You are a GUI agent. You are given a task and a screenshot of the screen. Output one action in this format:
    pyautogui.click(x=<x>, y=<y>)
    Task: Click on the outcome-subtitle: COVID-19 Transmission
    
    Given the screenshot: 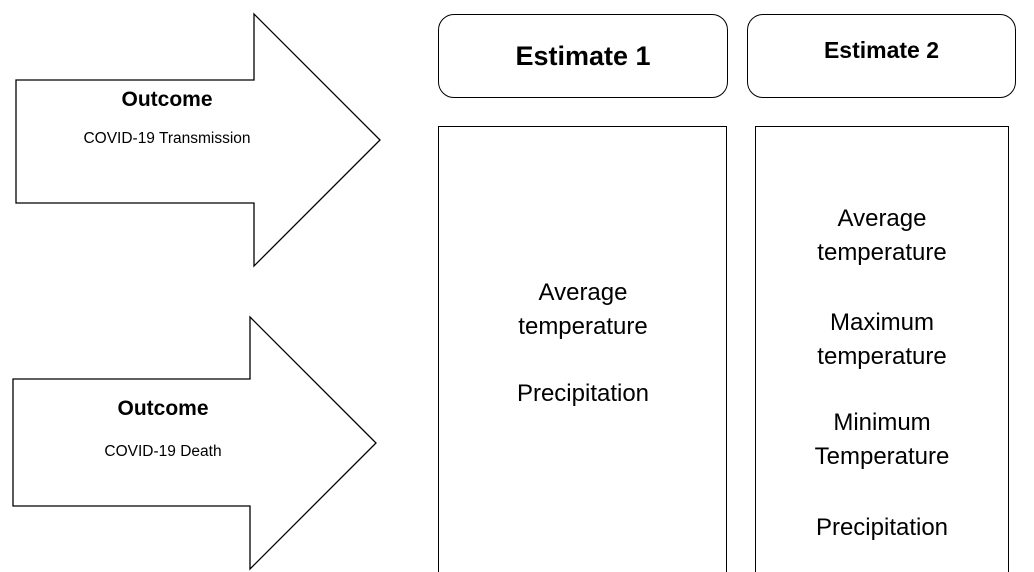 What is the action you would take?
    pyautogui.click(x=167, y=138)
    